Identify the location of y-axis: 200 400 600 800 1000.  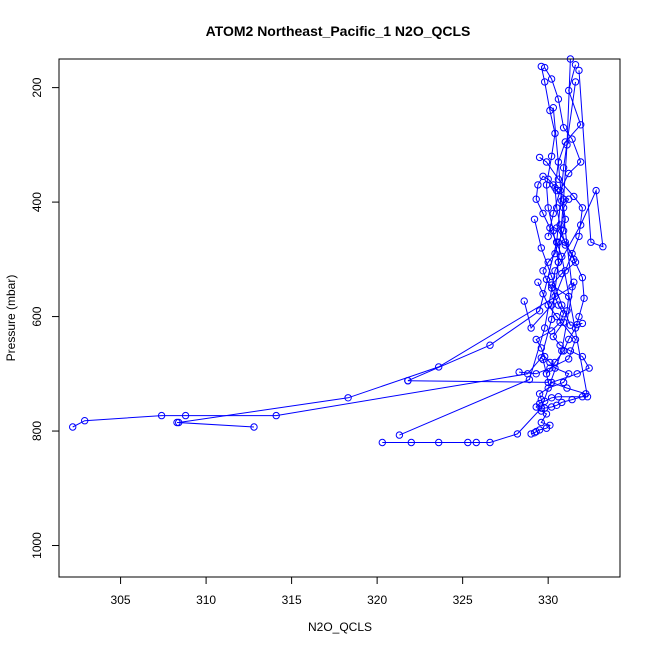
(44, 318).